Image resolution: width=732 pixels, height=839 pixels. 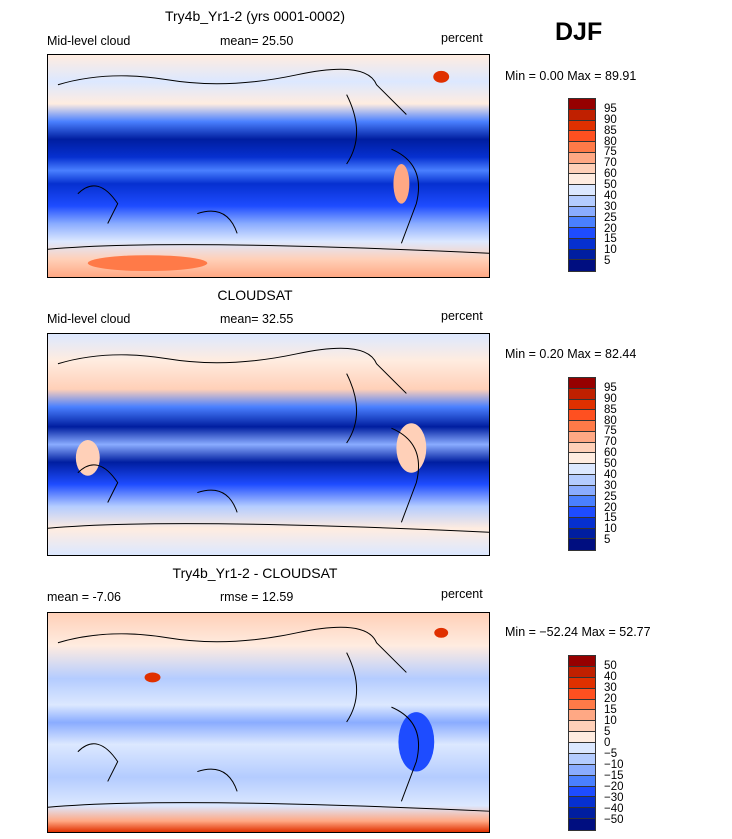 I want to click on panel3-minmax: Min = −52.24 Max = 52.77, so click(x=578, y=632).